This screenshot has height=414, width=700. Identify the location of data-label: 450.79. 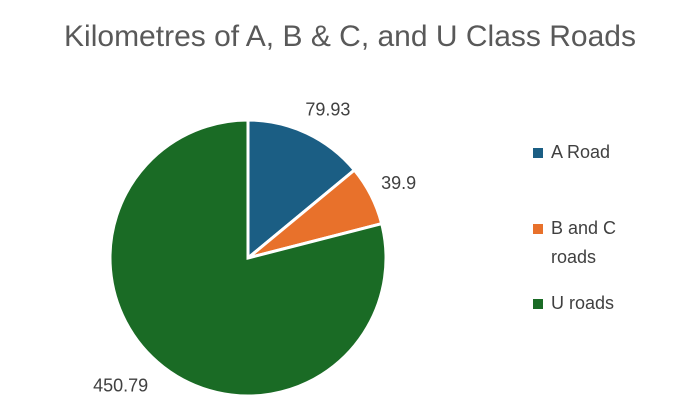
(120, 385).